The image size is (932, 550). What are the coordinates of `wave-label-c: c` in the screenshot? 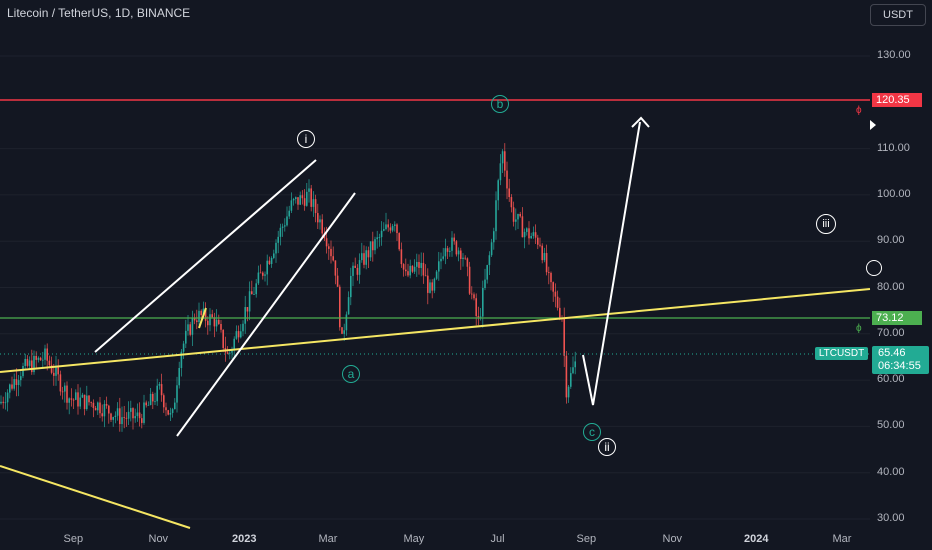 It's located at (592, 432).